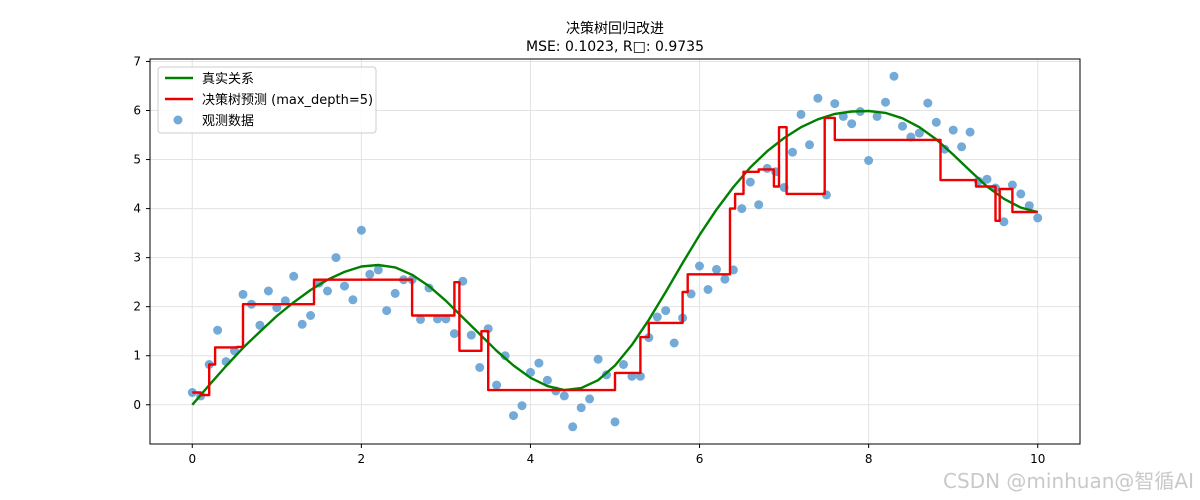  What do you see at coordinates (137, 110) in the screenshot?
I see `y-tick-label: 6` at bounding box center [137, 110].